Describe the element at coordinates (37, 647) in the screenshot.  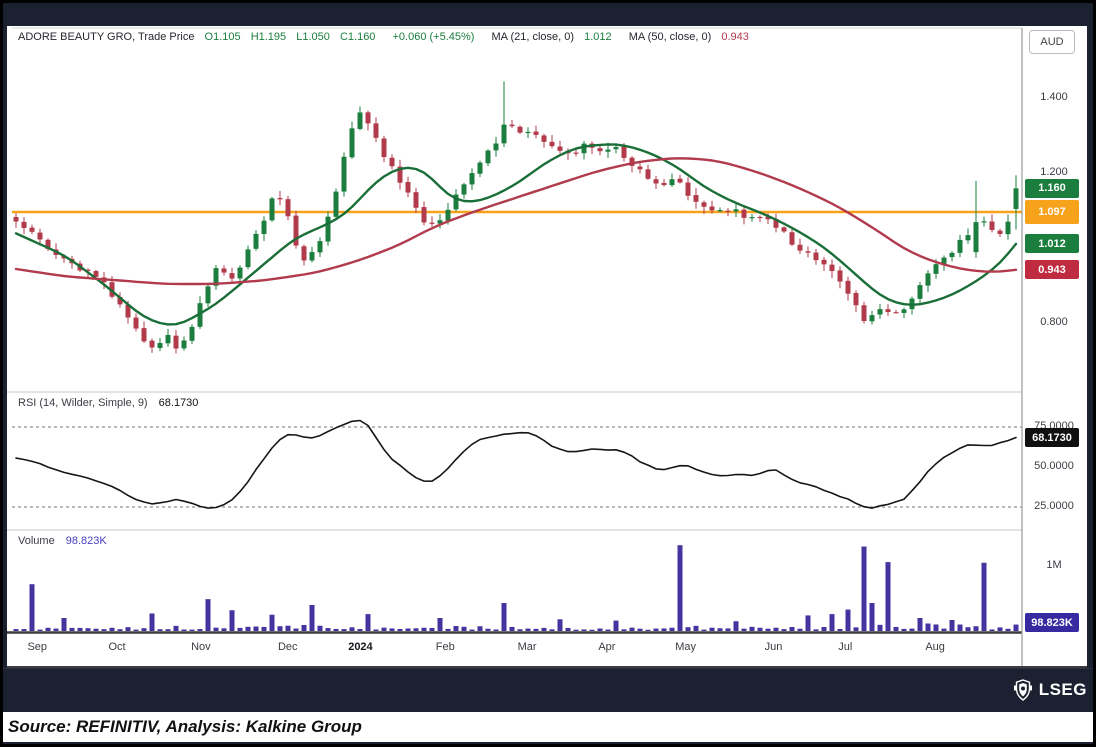
I see `x-axis-label: Sep` at that location.